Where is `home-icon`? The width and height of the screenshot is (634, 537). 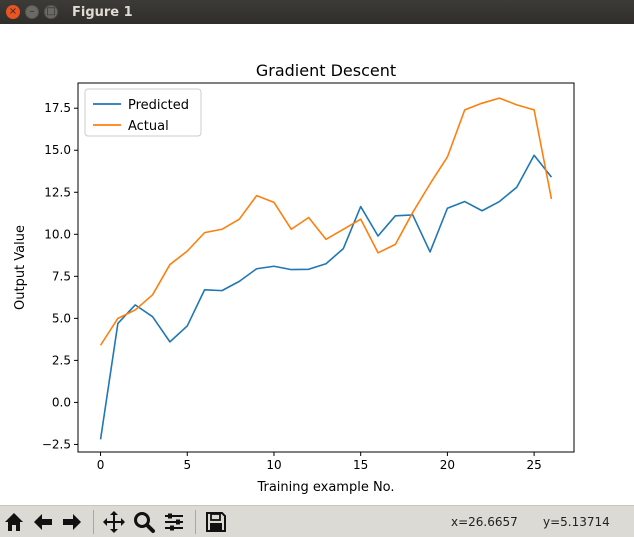 home-icon is located at coordinates (14, 522).